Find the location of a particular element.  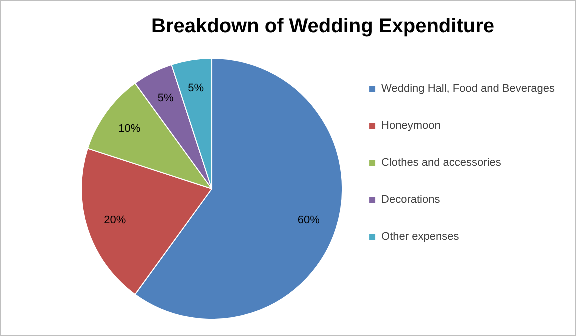

legend-label: Decorations is located at coordinates (411, 200).